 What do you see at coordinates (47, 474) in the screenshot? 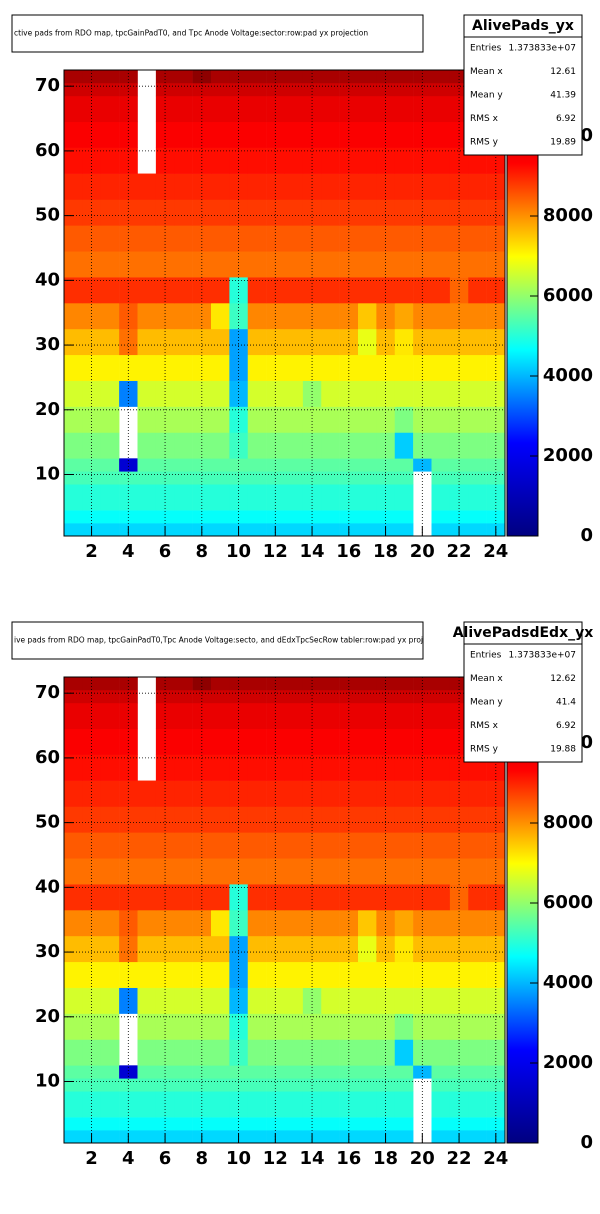
I see `y-tick-label: 10` at bounding box center [47, 474].